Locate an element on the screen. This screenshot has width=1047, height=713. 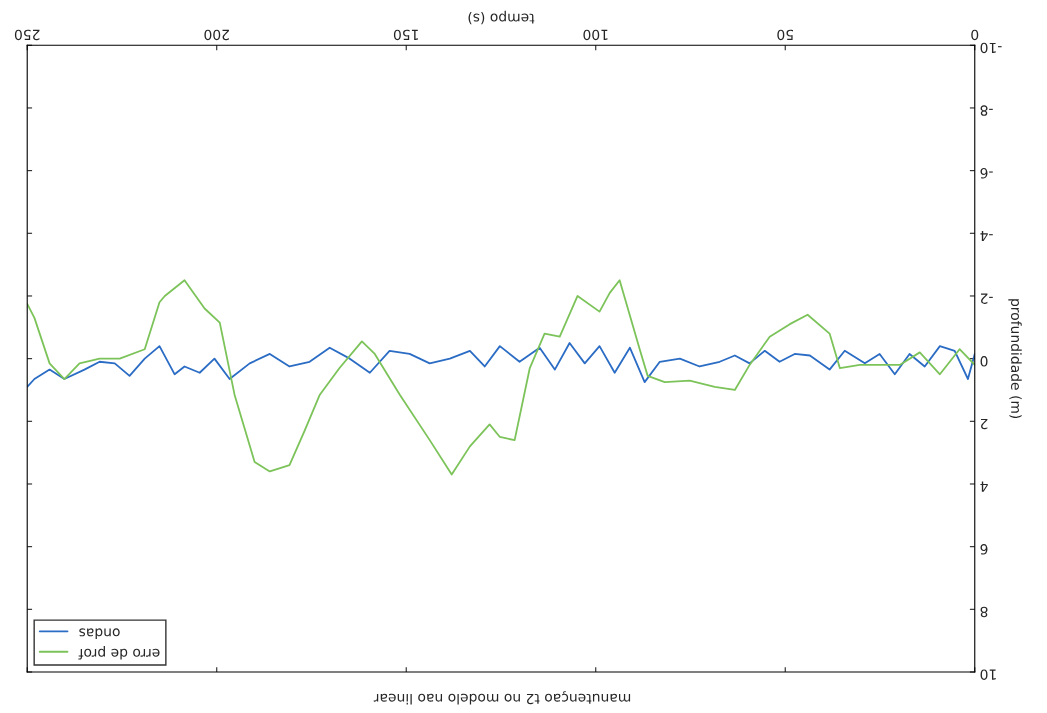
y-tick-label: 0 is located at coordinates (984, 361).